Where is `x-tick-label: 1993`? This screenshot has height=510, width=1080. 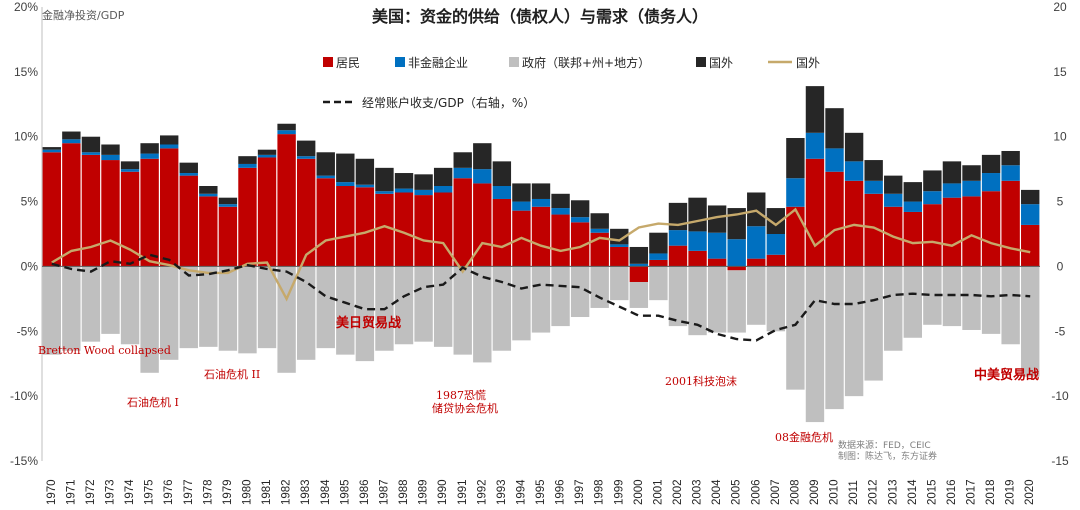
x-tick-label: 1993 is located at coordinates (502, 492).